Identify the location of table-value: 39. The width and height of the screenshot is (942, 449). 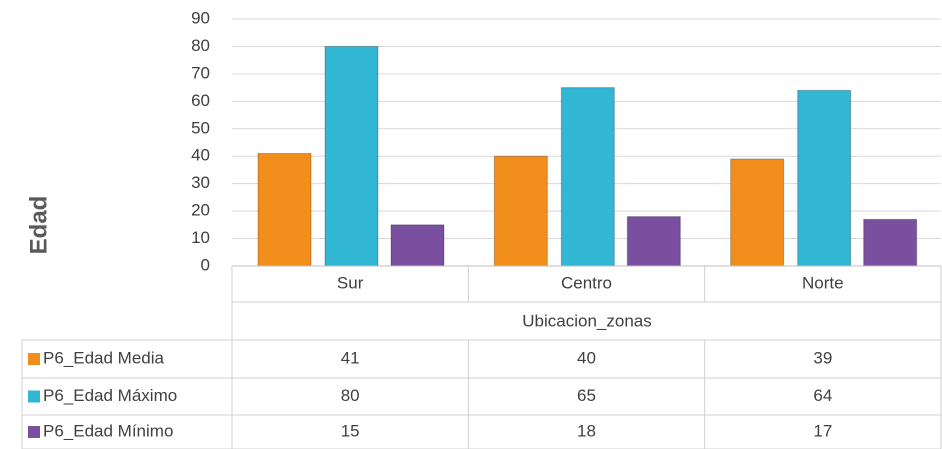
(822, 357).